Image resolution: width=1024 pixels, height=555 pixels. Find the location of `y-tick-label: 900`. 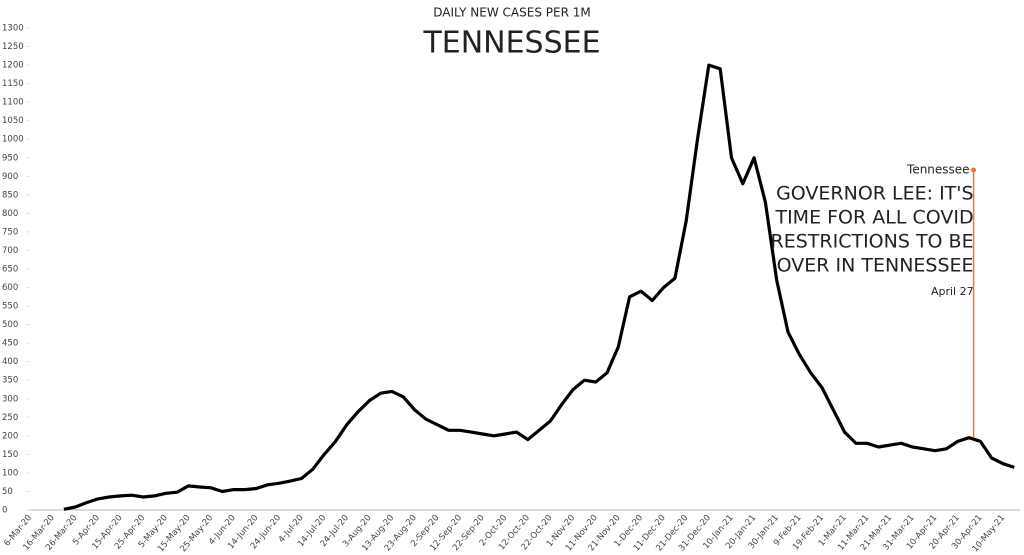

y-tick-label: 900 is located at coordinates (10, 177).